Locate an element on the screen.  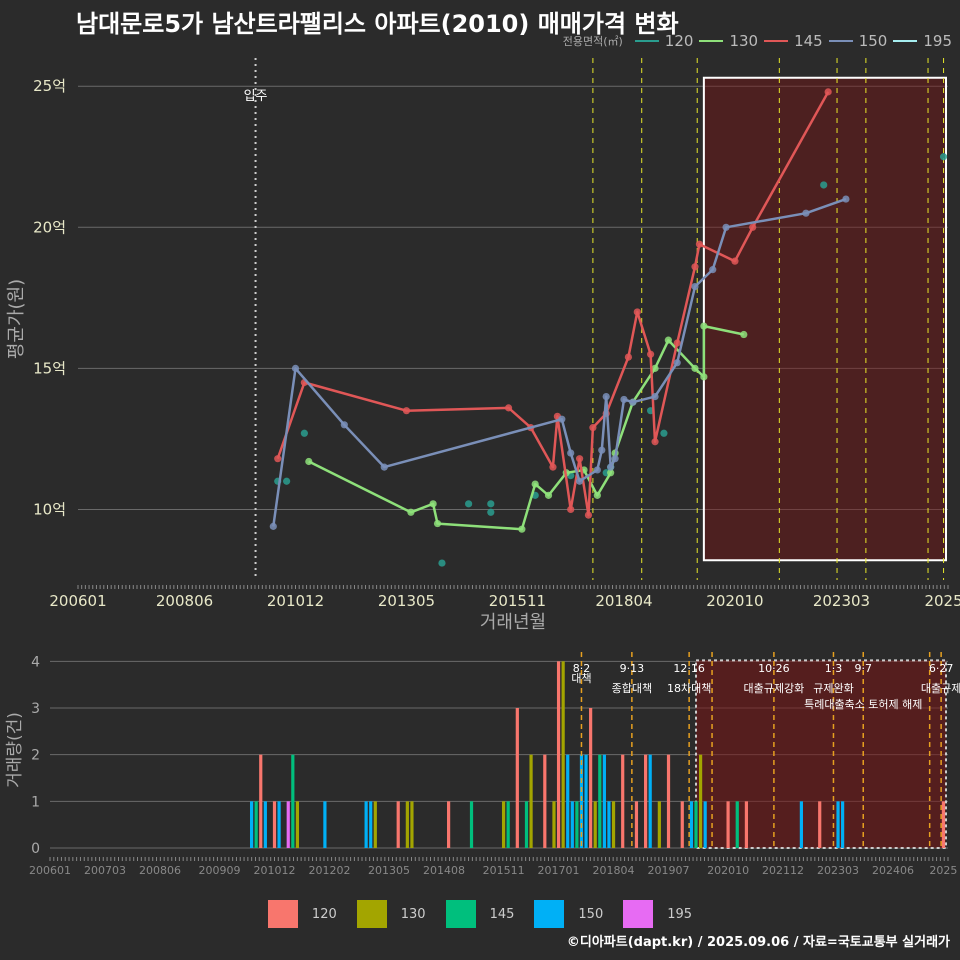
policy-name-label: 대책 is located at coordinates (581, 678).